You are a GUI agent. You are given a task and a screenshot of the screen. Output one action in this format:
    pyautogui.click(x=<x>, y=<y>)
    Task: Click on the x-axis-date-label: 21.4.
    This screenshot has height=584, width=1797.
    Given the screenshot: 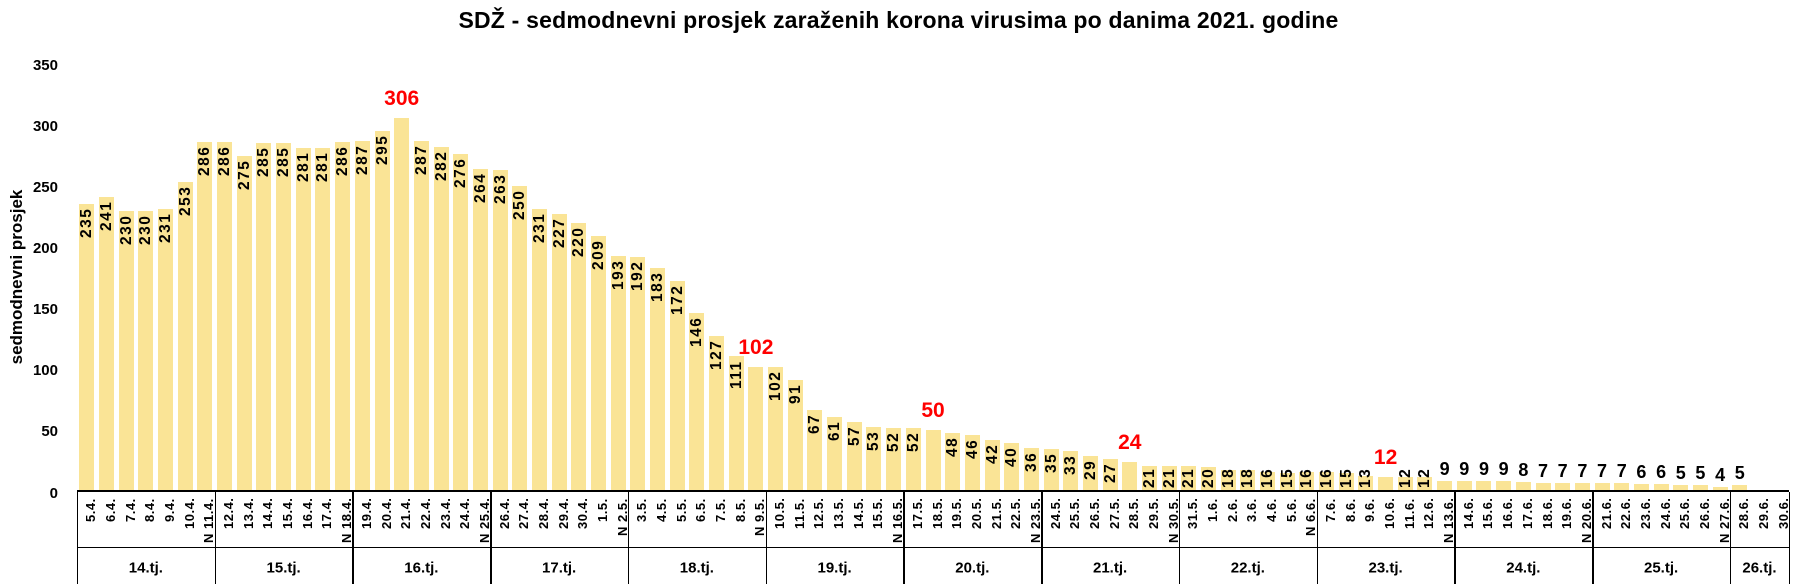 What is the action you would take?
    pyautogui.click(x=406, y=513)
    